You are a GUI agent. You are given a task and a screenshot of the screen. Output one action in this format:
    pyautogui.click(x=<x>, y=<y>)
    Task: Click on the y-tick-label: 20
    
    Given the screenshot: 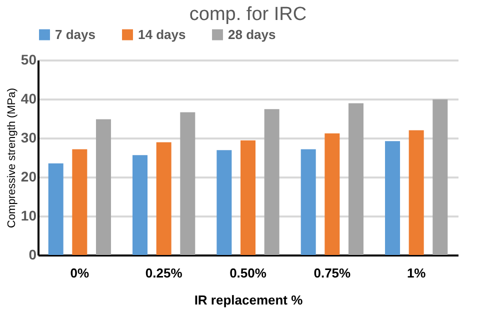 What is the action you would take?
    pyautogui.click(x=28, y=176)
    